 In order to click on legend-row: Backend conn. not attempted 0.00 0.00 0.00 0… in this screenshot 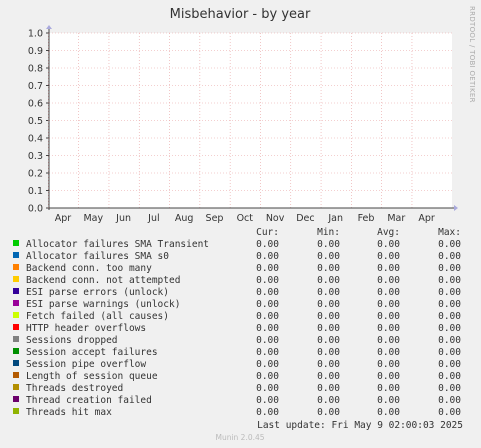, I will do `click(237, 280)`.